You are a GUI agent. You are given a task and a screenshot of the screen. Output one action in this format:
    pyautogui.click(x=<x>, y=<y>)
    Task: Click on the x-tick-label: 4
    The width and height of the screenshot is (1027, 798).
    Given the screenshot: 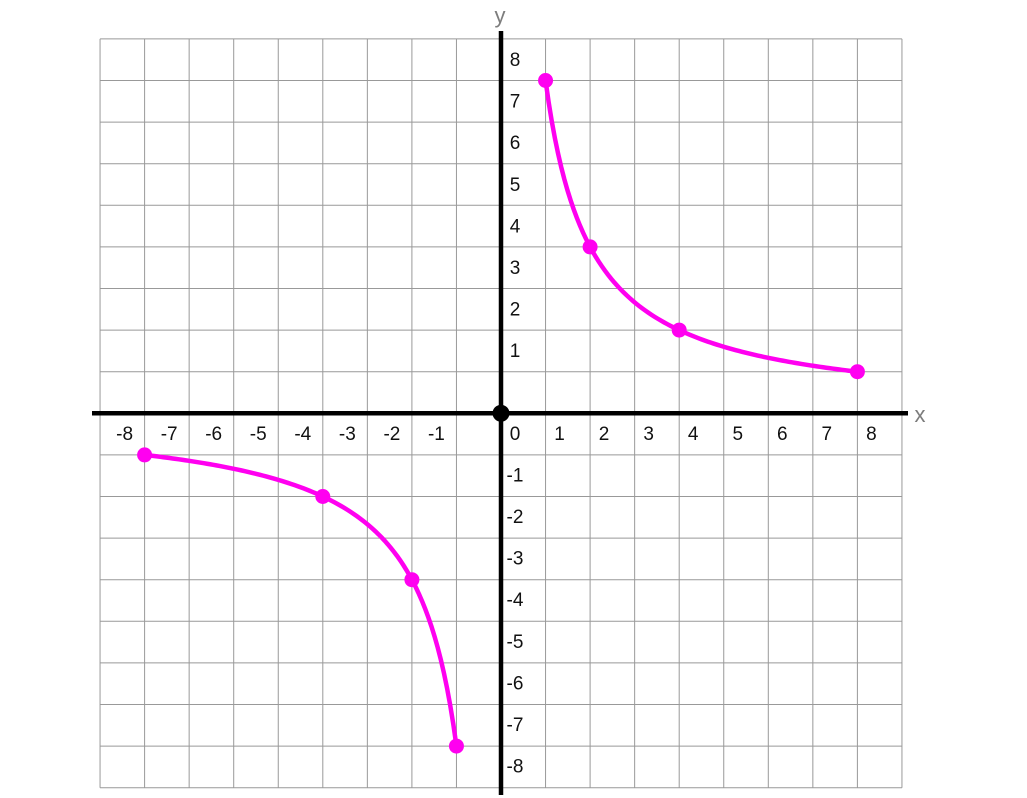 What is the action you would take?
    pyautogui.click(x=693, y=434)
    